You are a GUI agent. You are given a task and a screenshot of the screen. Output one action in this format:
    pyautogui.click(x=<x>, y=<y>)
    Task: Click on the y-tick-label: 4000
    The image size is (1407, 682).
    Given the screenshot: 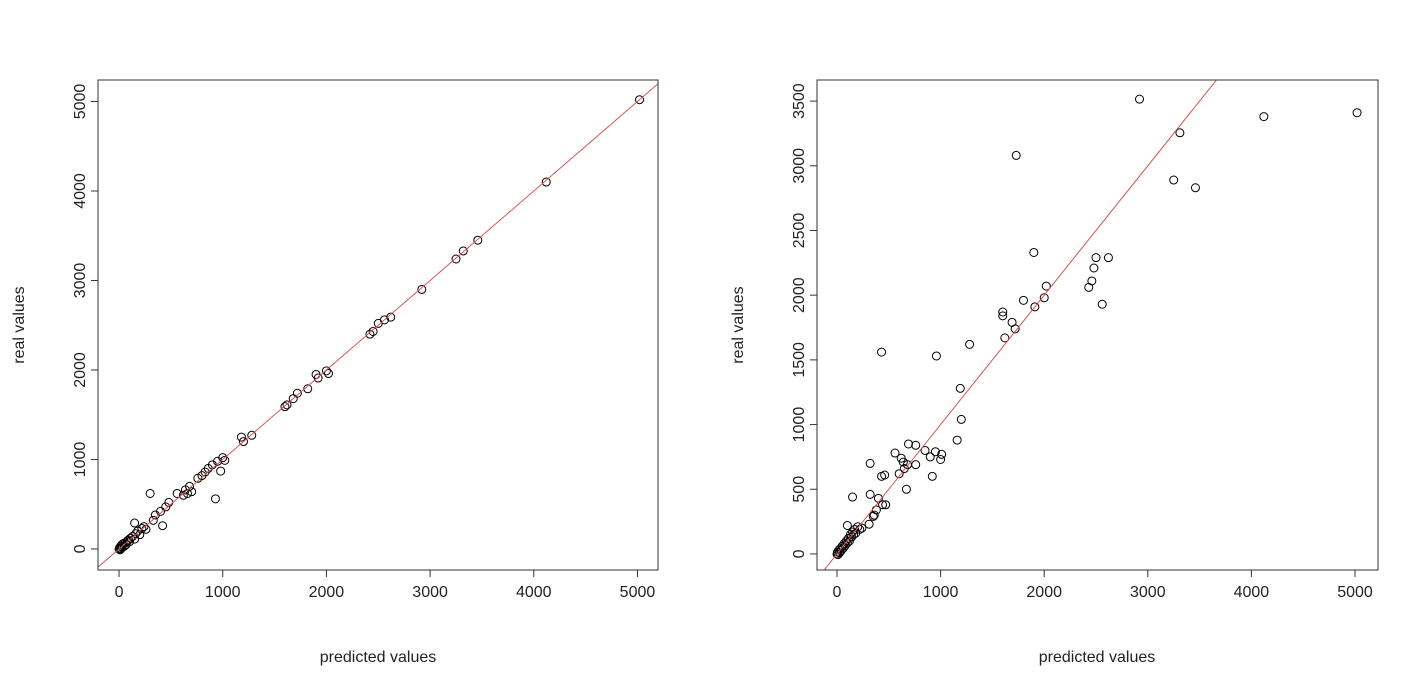 What is the action you would take?
    pyautogui.click(x=80, y=191)
    